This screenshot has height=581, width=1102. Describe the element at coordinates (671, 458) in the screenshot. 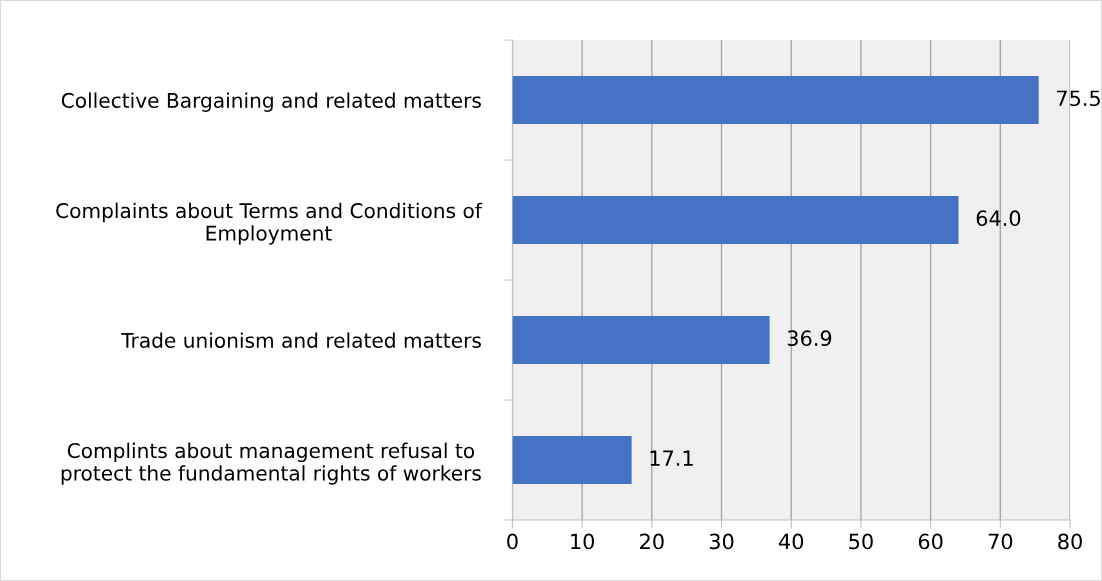

I see `data-label: 17.1` at that location.